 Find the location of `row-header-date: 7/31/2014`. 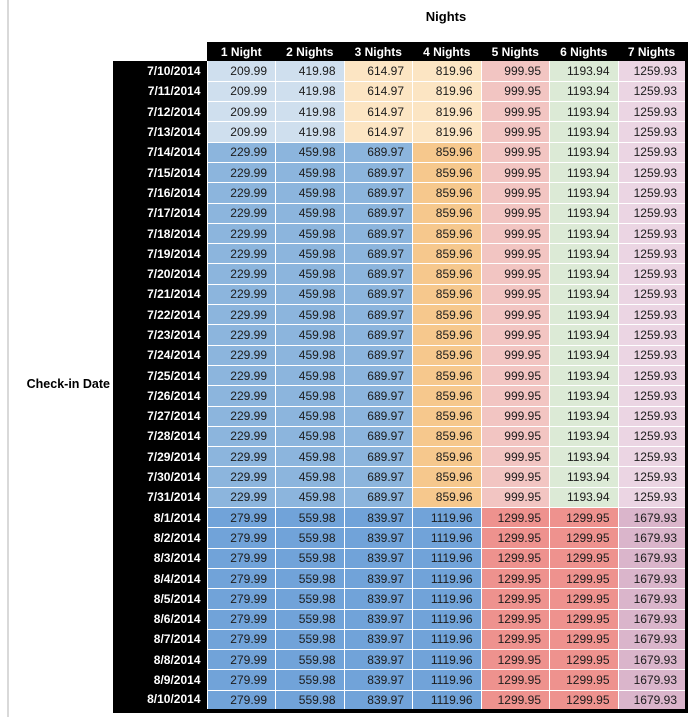

row-header-date: 7/31/2014 is located at coordinates (160, 497).